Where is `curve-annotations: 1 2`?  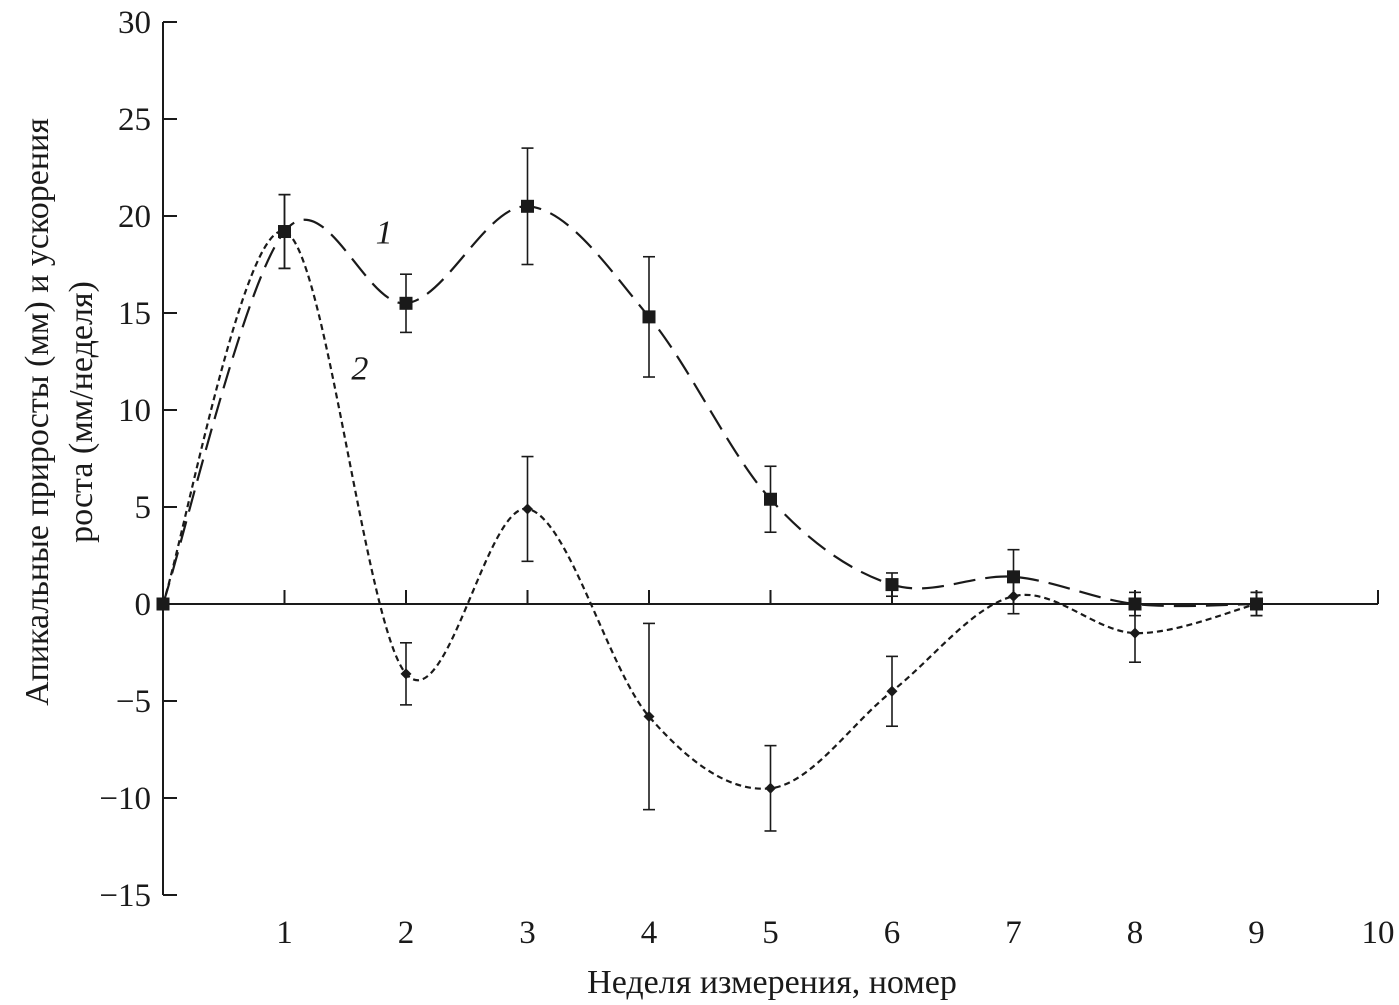 curve-annotations: 1 2 is located at coordinates (371, 301).